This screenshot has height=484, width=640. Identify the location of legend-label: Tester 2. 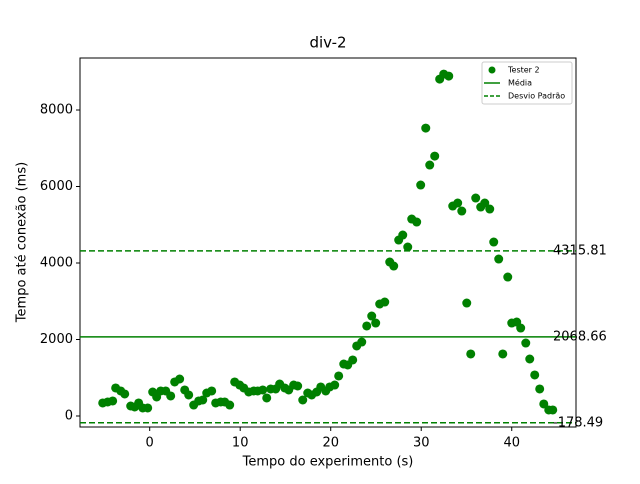
(523, 70).